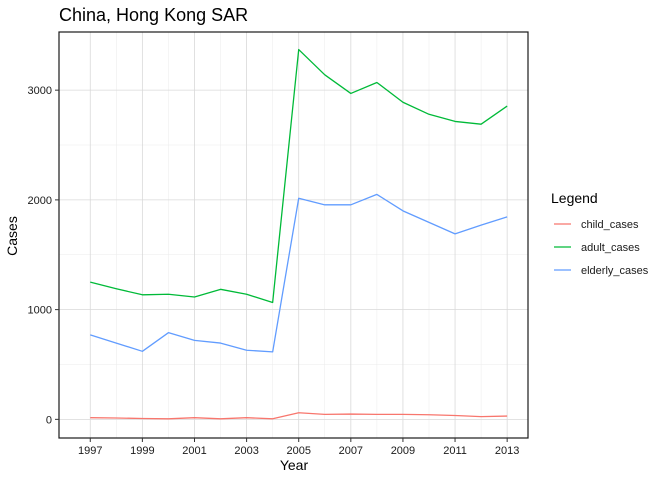 The width and height of the screenshot is (672, 480). Describe the element at coordinates (90, 451) in the screenshot. I see `x-tick-label: 1997` at that location.